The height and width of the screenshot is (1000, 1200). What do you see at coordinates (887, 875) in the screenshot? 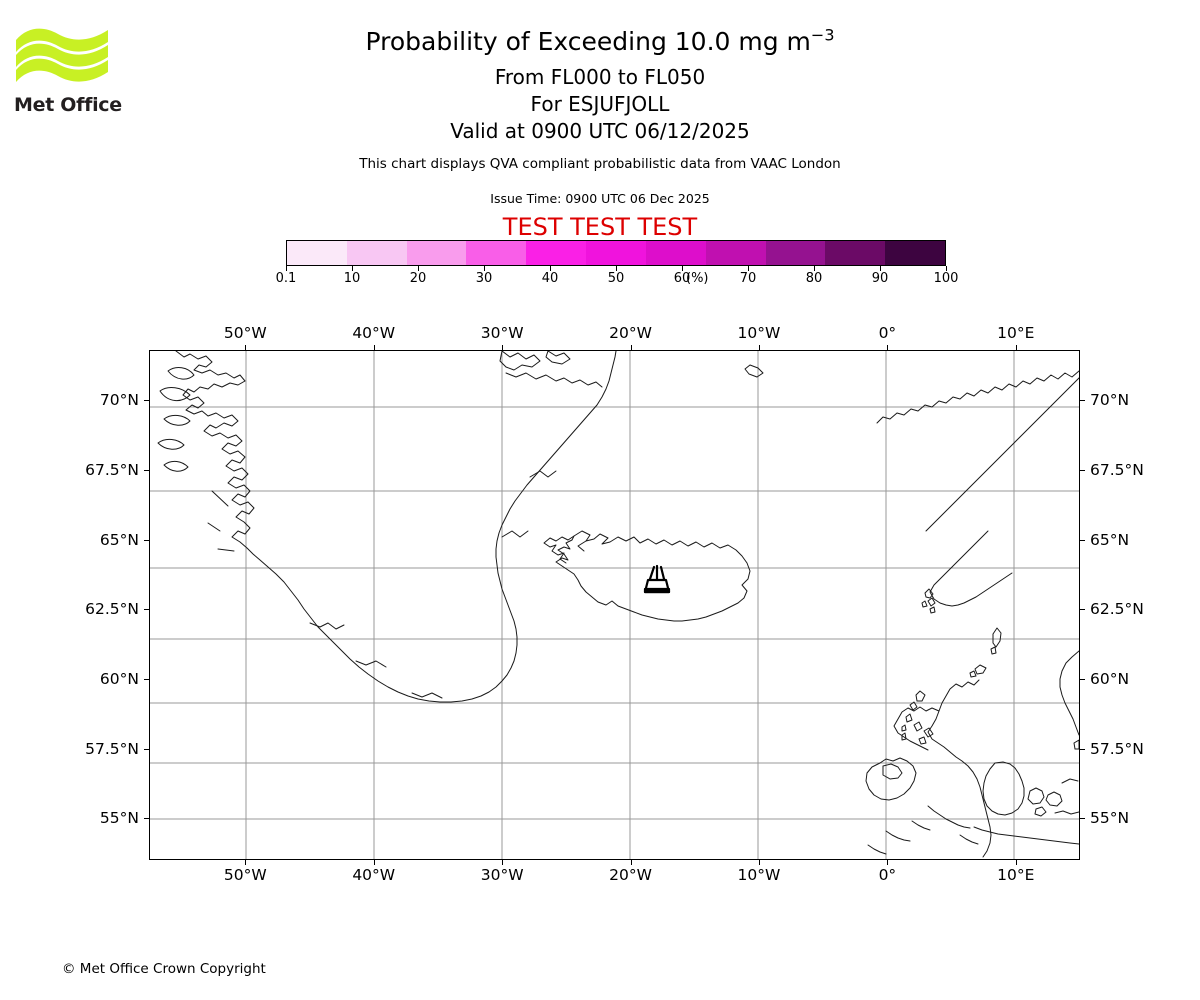
I see `lon-label-bottom-5: 0°` at bounding box center [887, 875].